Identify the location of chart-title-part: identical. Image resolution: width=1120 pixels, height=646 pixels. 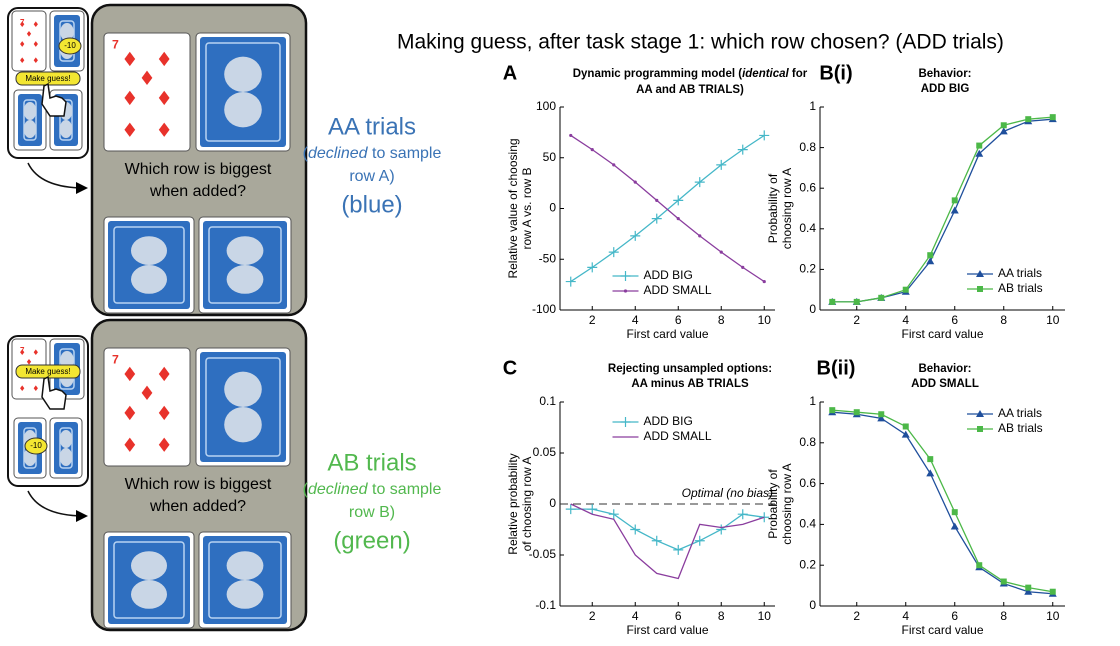
(765, 74).